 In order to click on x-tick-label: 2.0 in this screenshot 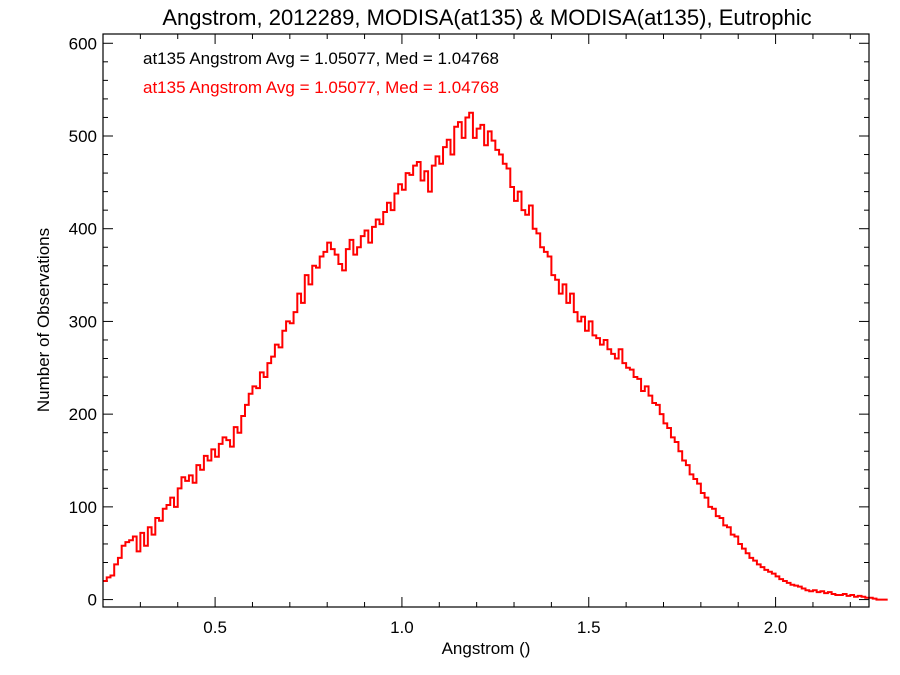, I will do `click(776, 627)`.